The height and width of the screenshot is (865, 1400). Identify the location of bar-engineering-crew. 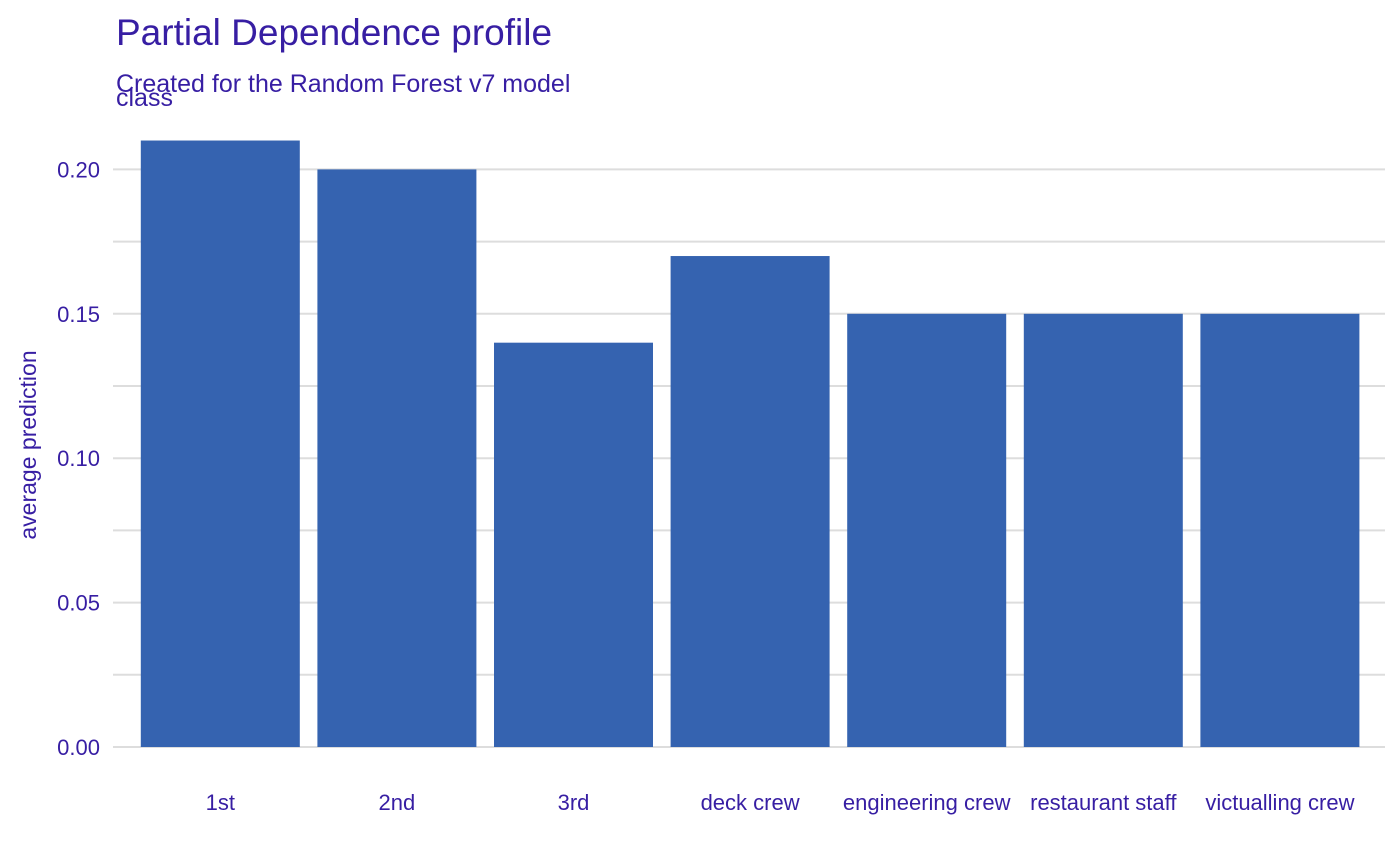
(927, 530).